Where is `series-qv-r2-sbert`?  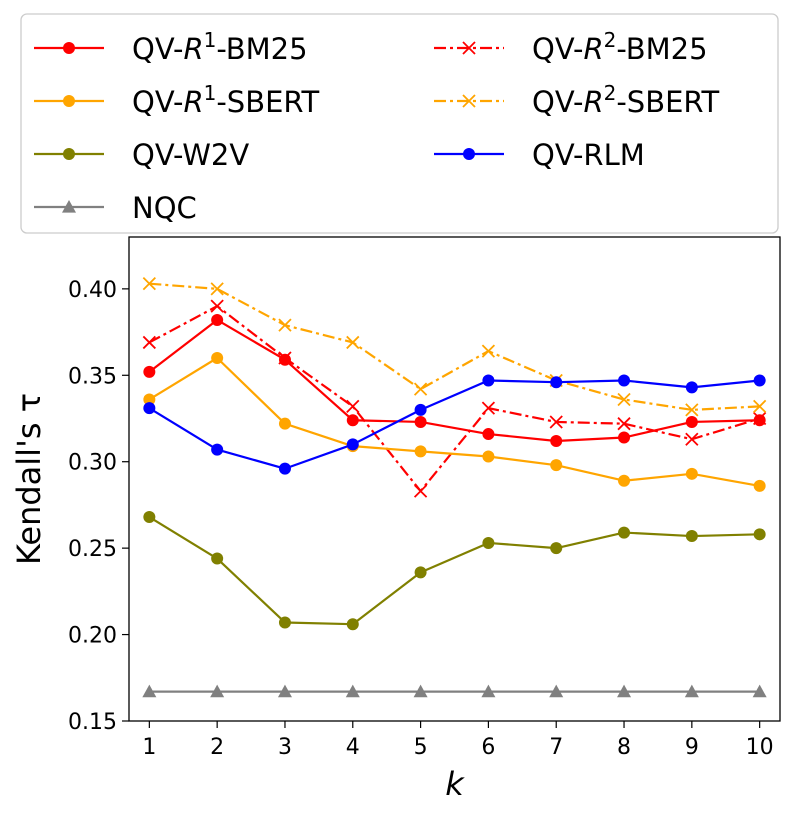
series-qv-r2-sbert is located at coordinates (454, 347).